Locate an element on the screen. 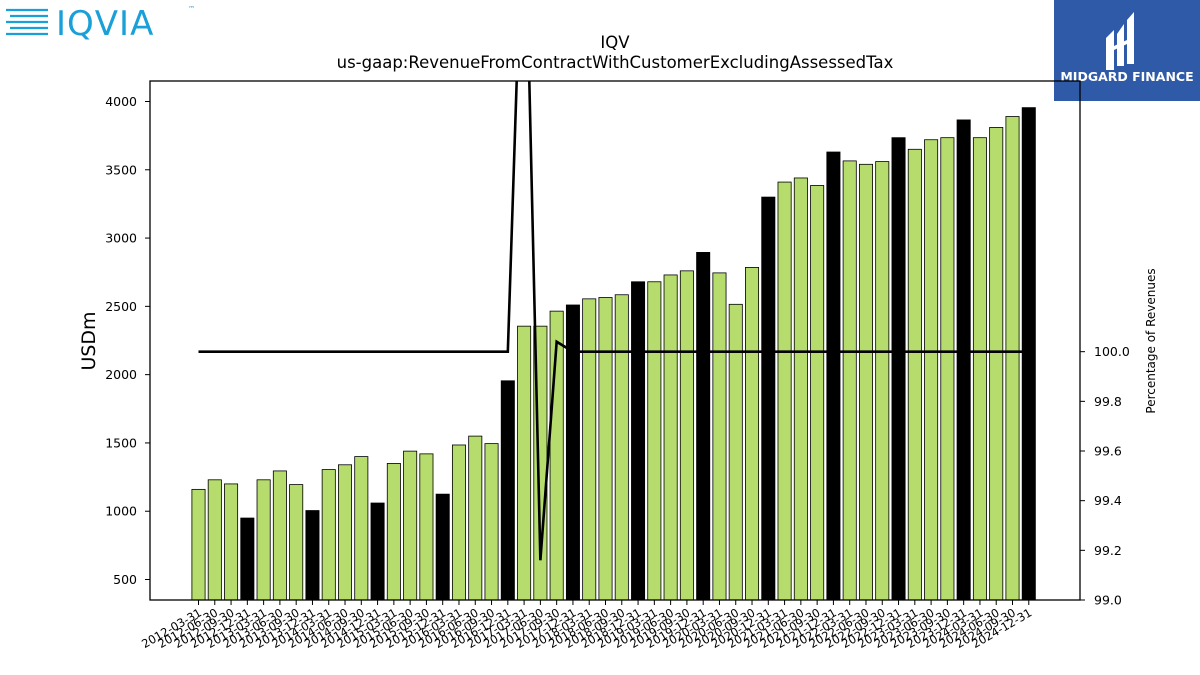 This screenshot has height=675, width=1200. y-tick-label: 3500 is located at coordinates (121, 169).